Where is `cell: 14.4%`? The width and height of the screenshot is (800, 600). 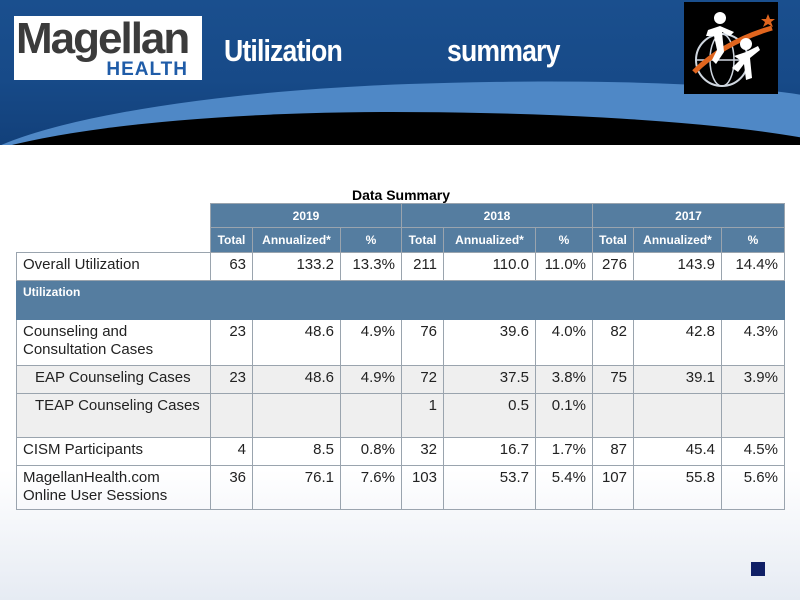 cell: 14.4% is located at coordinates (753, 266).